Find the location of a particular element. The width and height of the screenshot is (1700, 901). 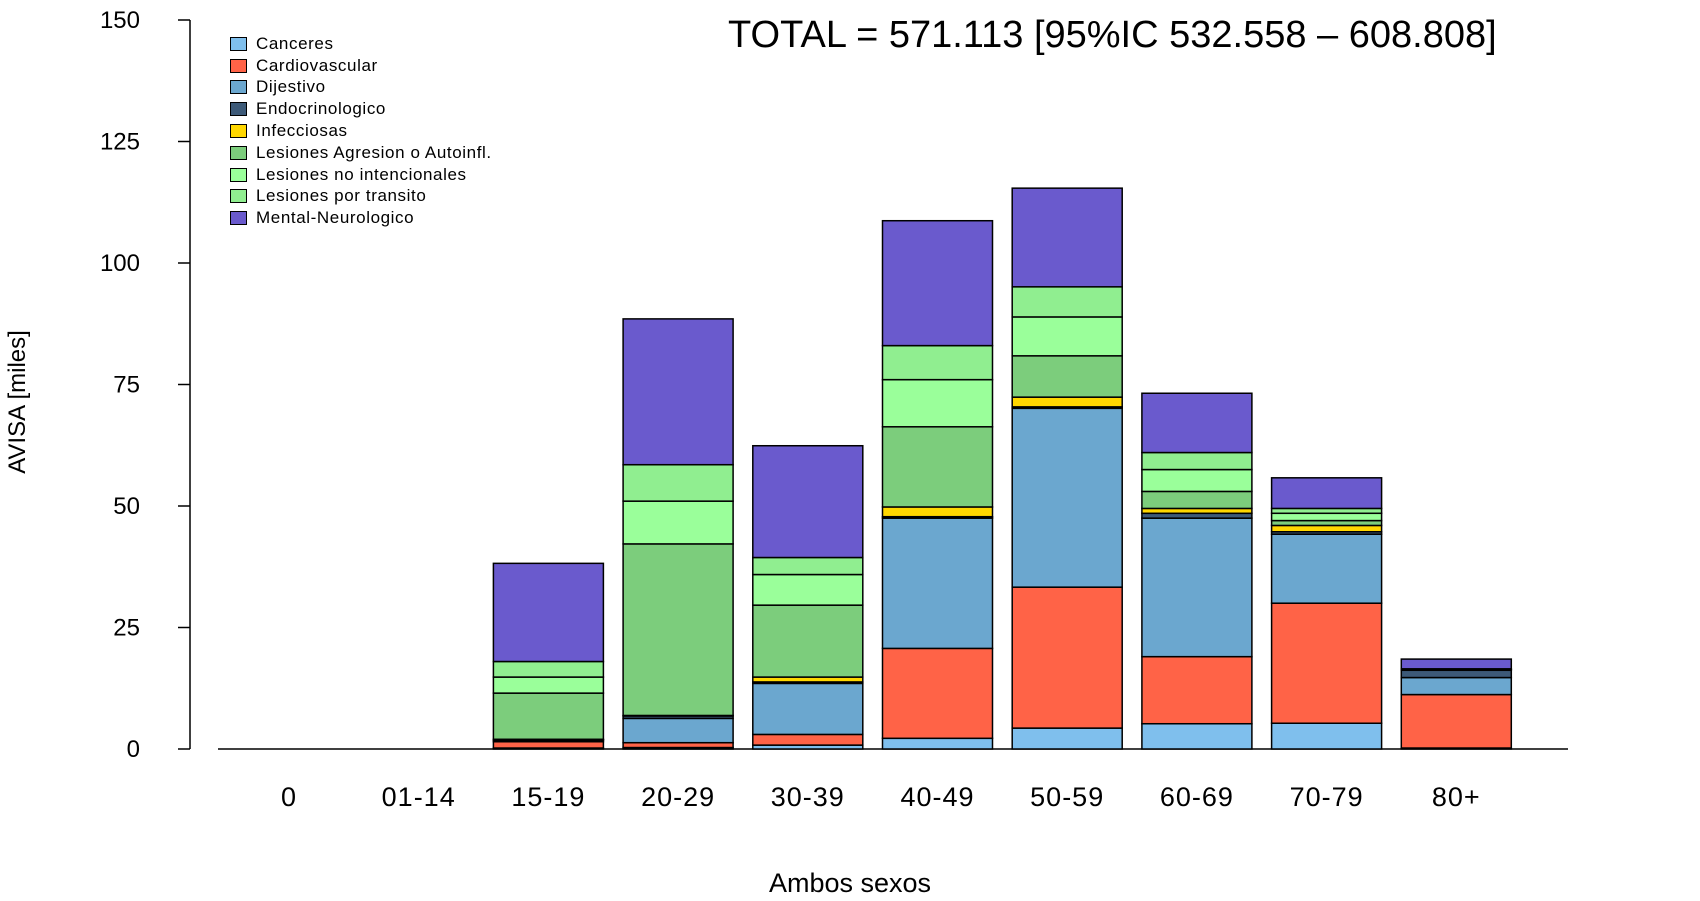

x-tick-label: 50-59 is located at coordinates (1067, 797).